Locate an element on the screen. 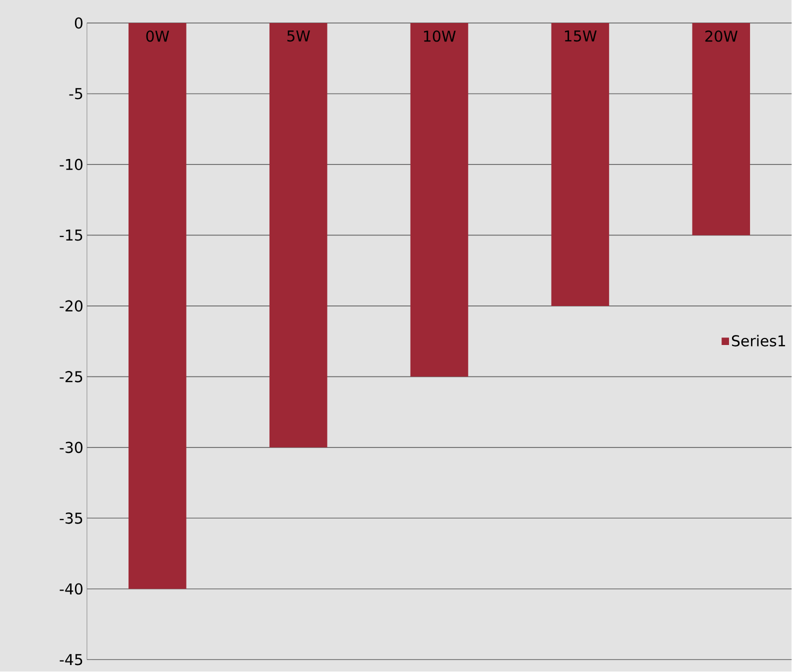 The image size is (792, 672). y-tick-label: -10 is located at coordinates (71, 164).